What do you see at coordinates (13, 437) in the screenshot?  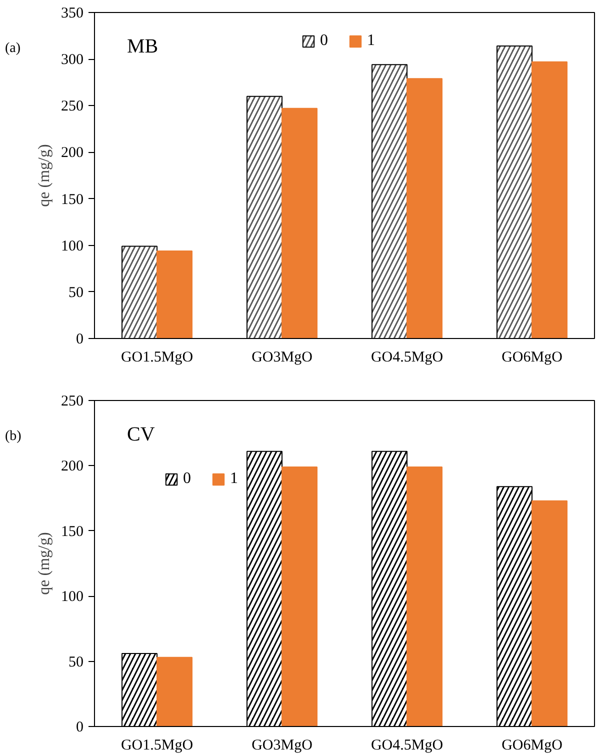 I see `text: (b)` at bounding box center [13, 437].